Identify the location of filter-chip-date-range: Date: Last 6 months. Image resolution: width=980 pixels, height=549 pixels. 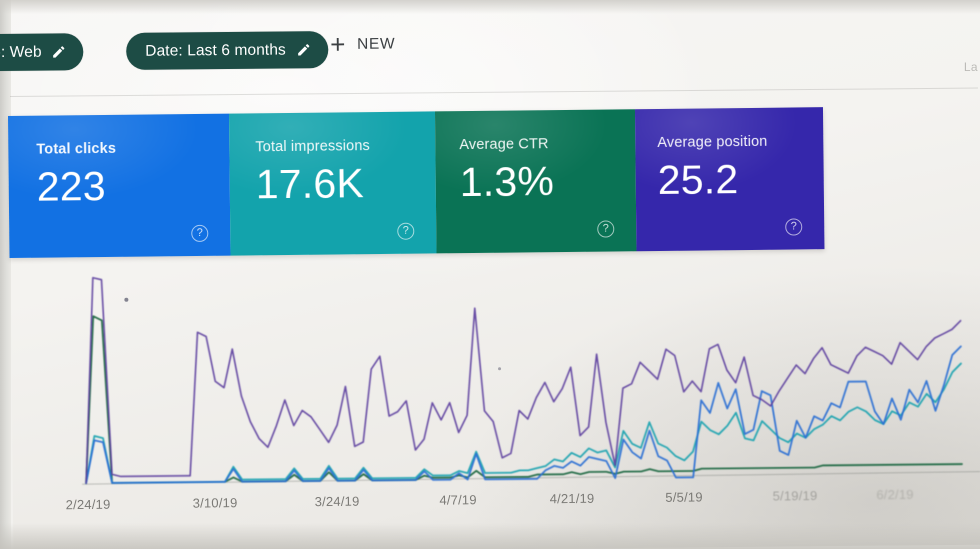
(227, 50).